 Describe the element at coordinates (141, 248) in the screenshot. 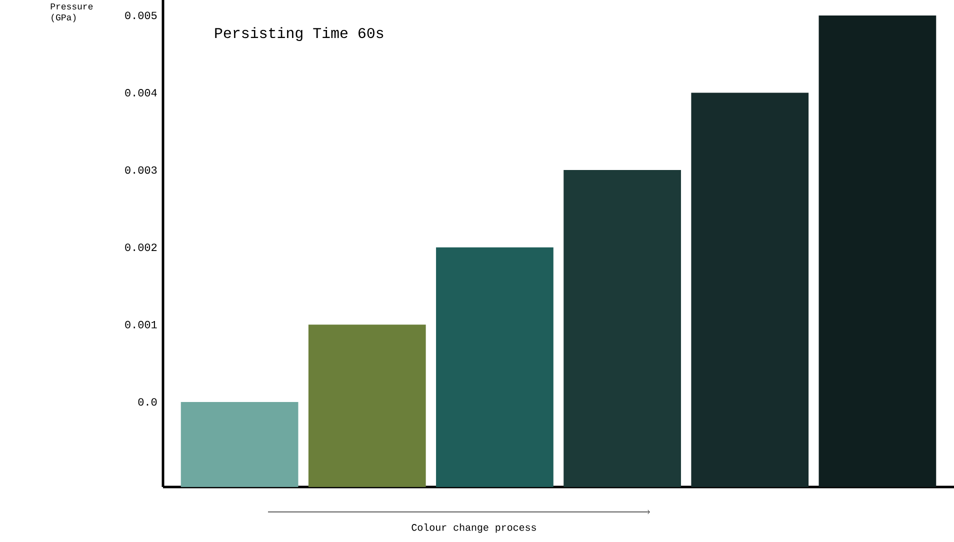

I see `y-tick-label: 0.002` at that location.